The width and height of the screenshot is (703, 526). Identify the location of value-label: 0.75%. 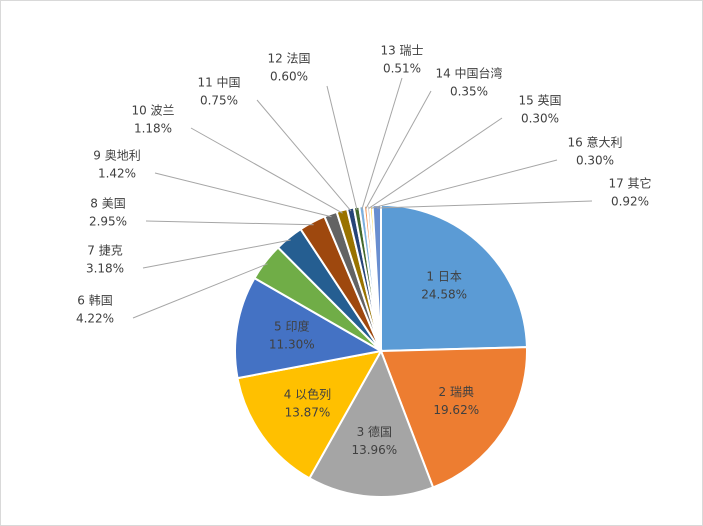
(219, 101).